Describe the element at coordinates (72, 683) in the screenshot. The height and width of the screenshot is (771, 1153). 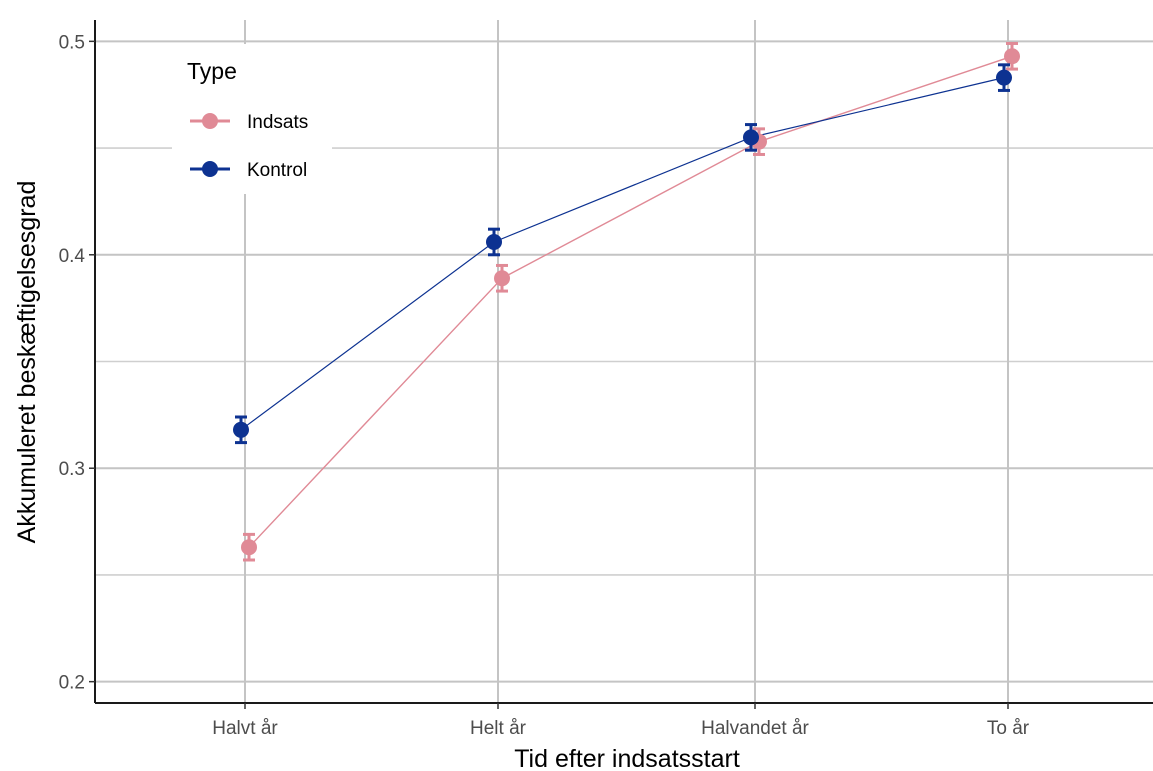
I see `y-tick-label-0: 0.2` at that location.